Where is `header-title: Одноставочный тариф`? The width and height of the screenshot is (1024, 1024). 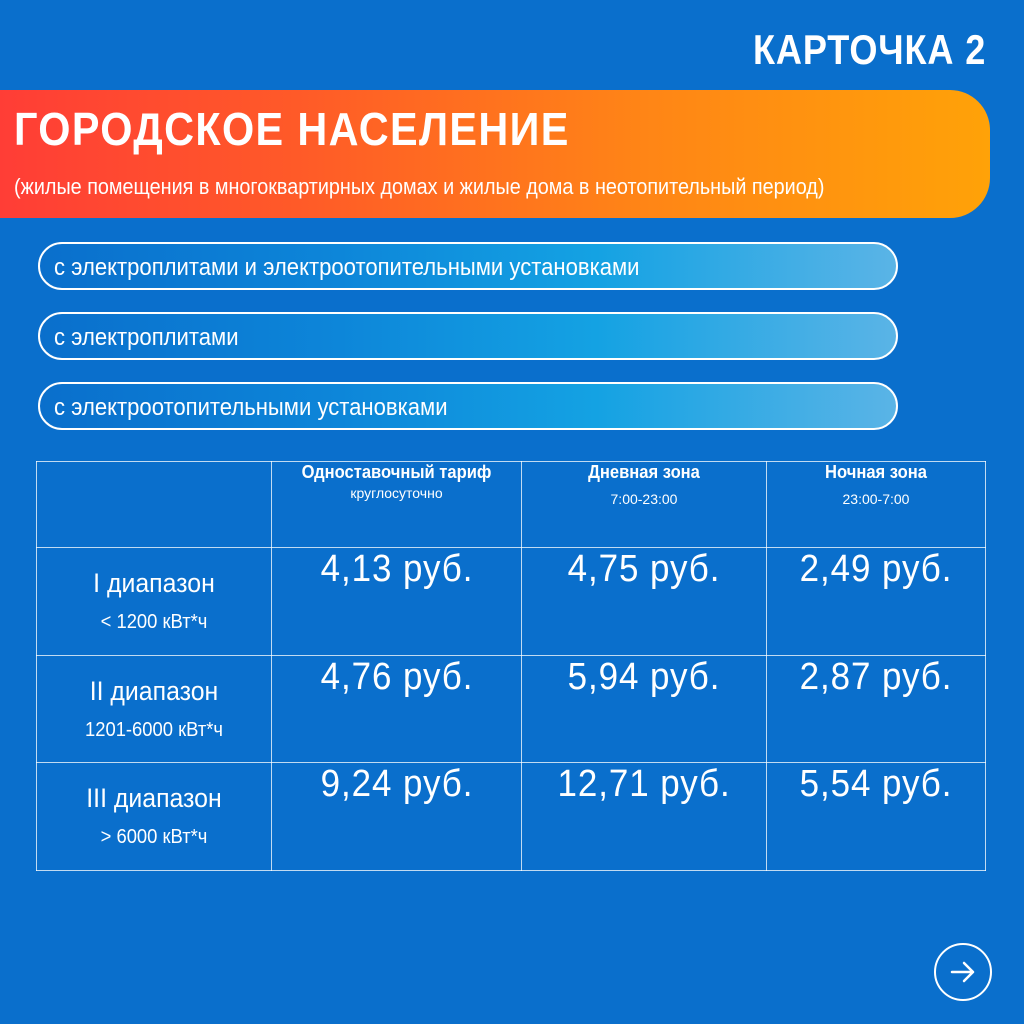 header-title: Одноставочный тариф is located at coordinates (396, 472).